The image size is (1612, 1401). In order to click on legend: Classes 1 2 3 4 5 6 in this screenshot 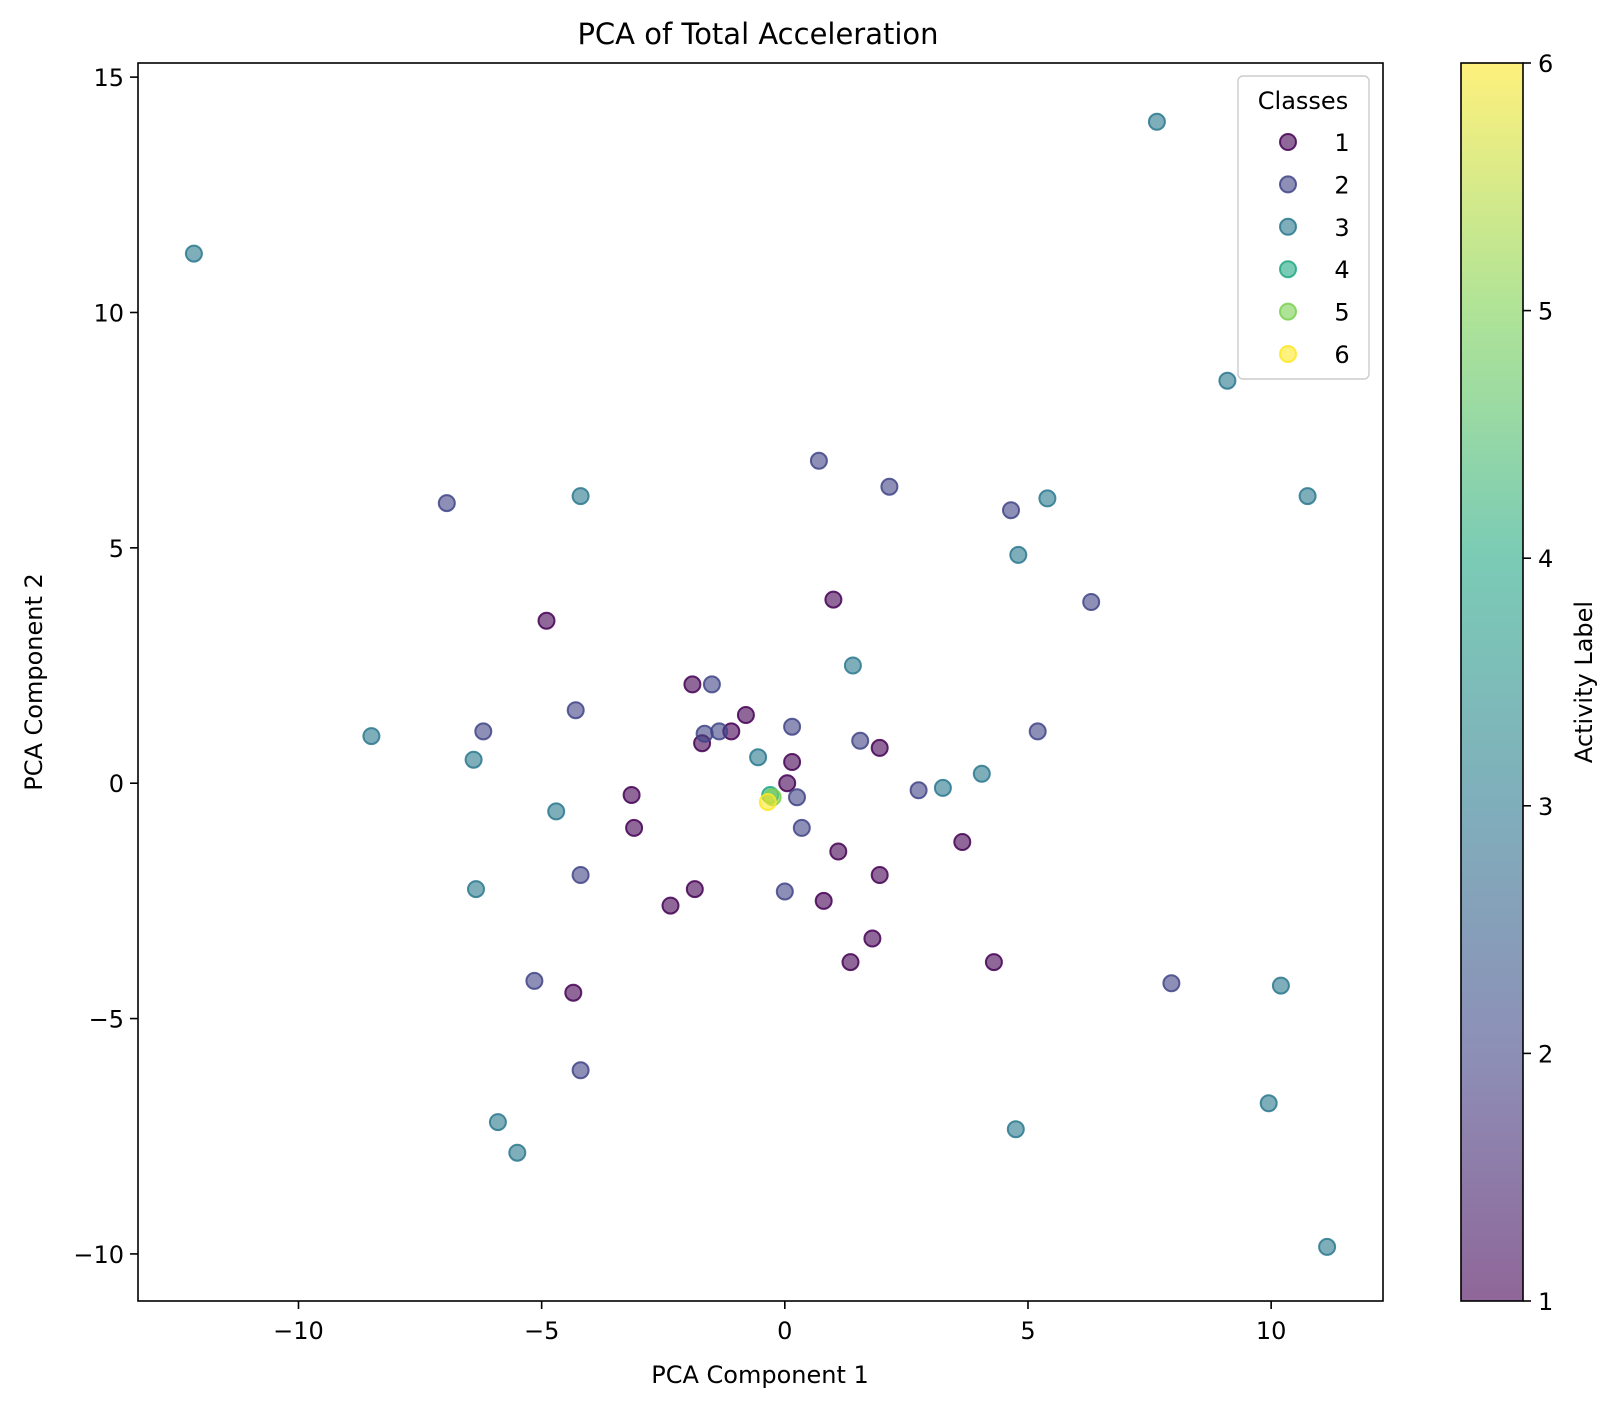, I will do `click(1303, 227)`.